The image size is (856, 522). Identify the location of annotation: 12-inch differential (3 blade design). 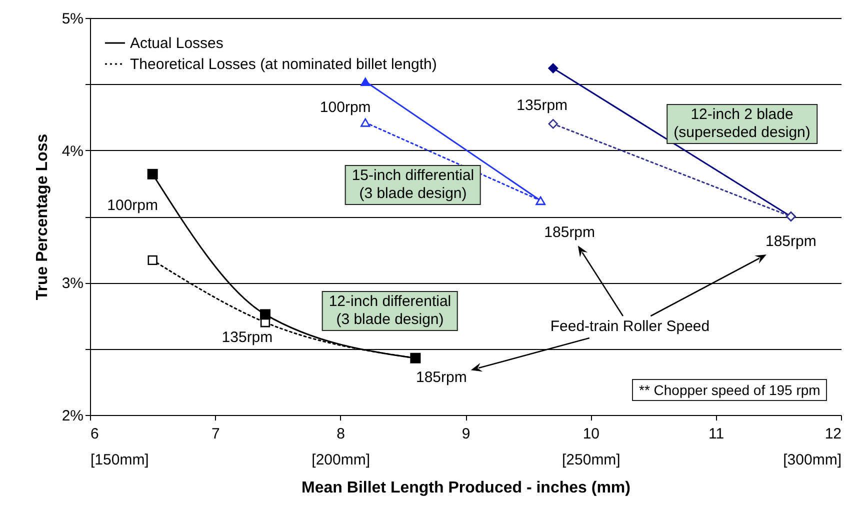
(390, 311).